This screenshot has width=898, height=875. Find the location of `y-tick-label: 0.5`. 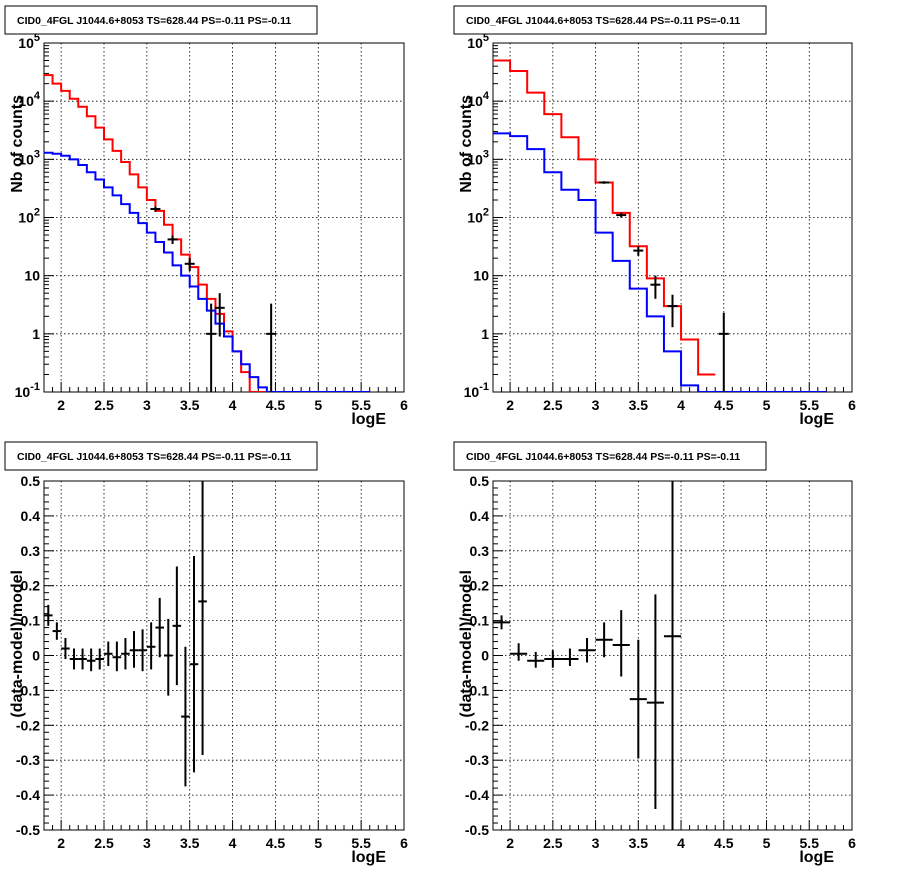

y-tick-label: 0.5 is located at coordinates (480, 481).